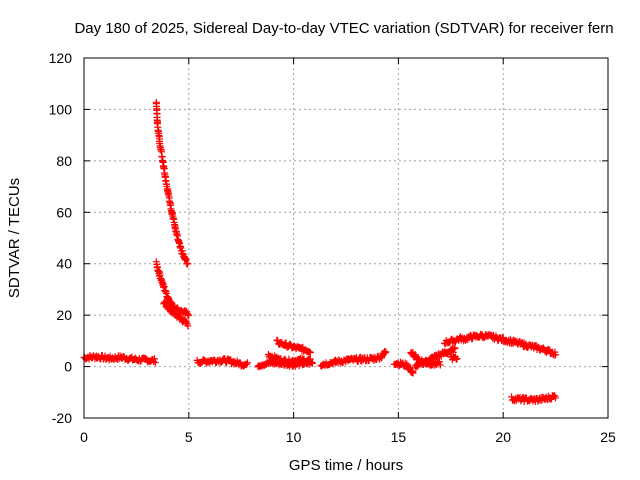  I want to click on y-tick-label: 60, so click(64, 212).